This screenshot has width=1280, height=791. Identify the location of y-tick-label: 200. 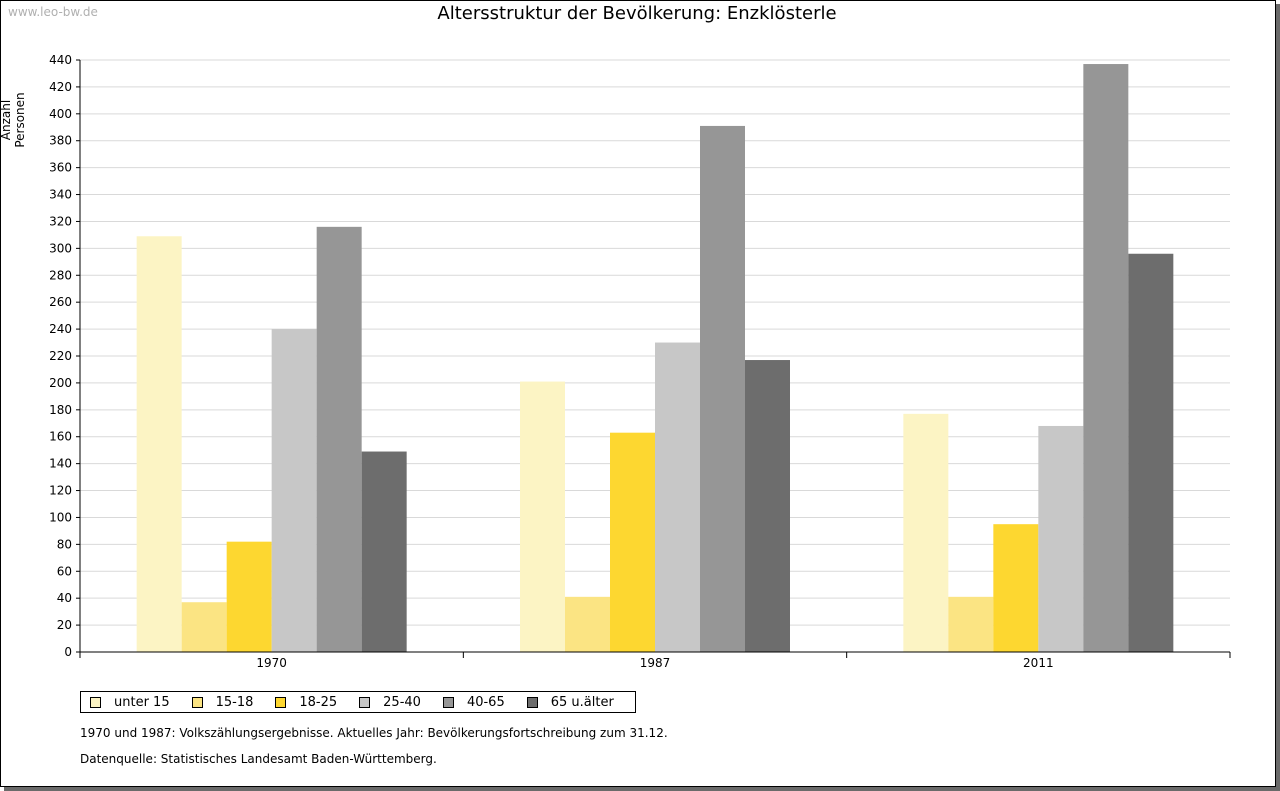
(60, 383).